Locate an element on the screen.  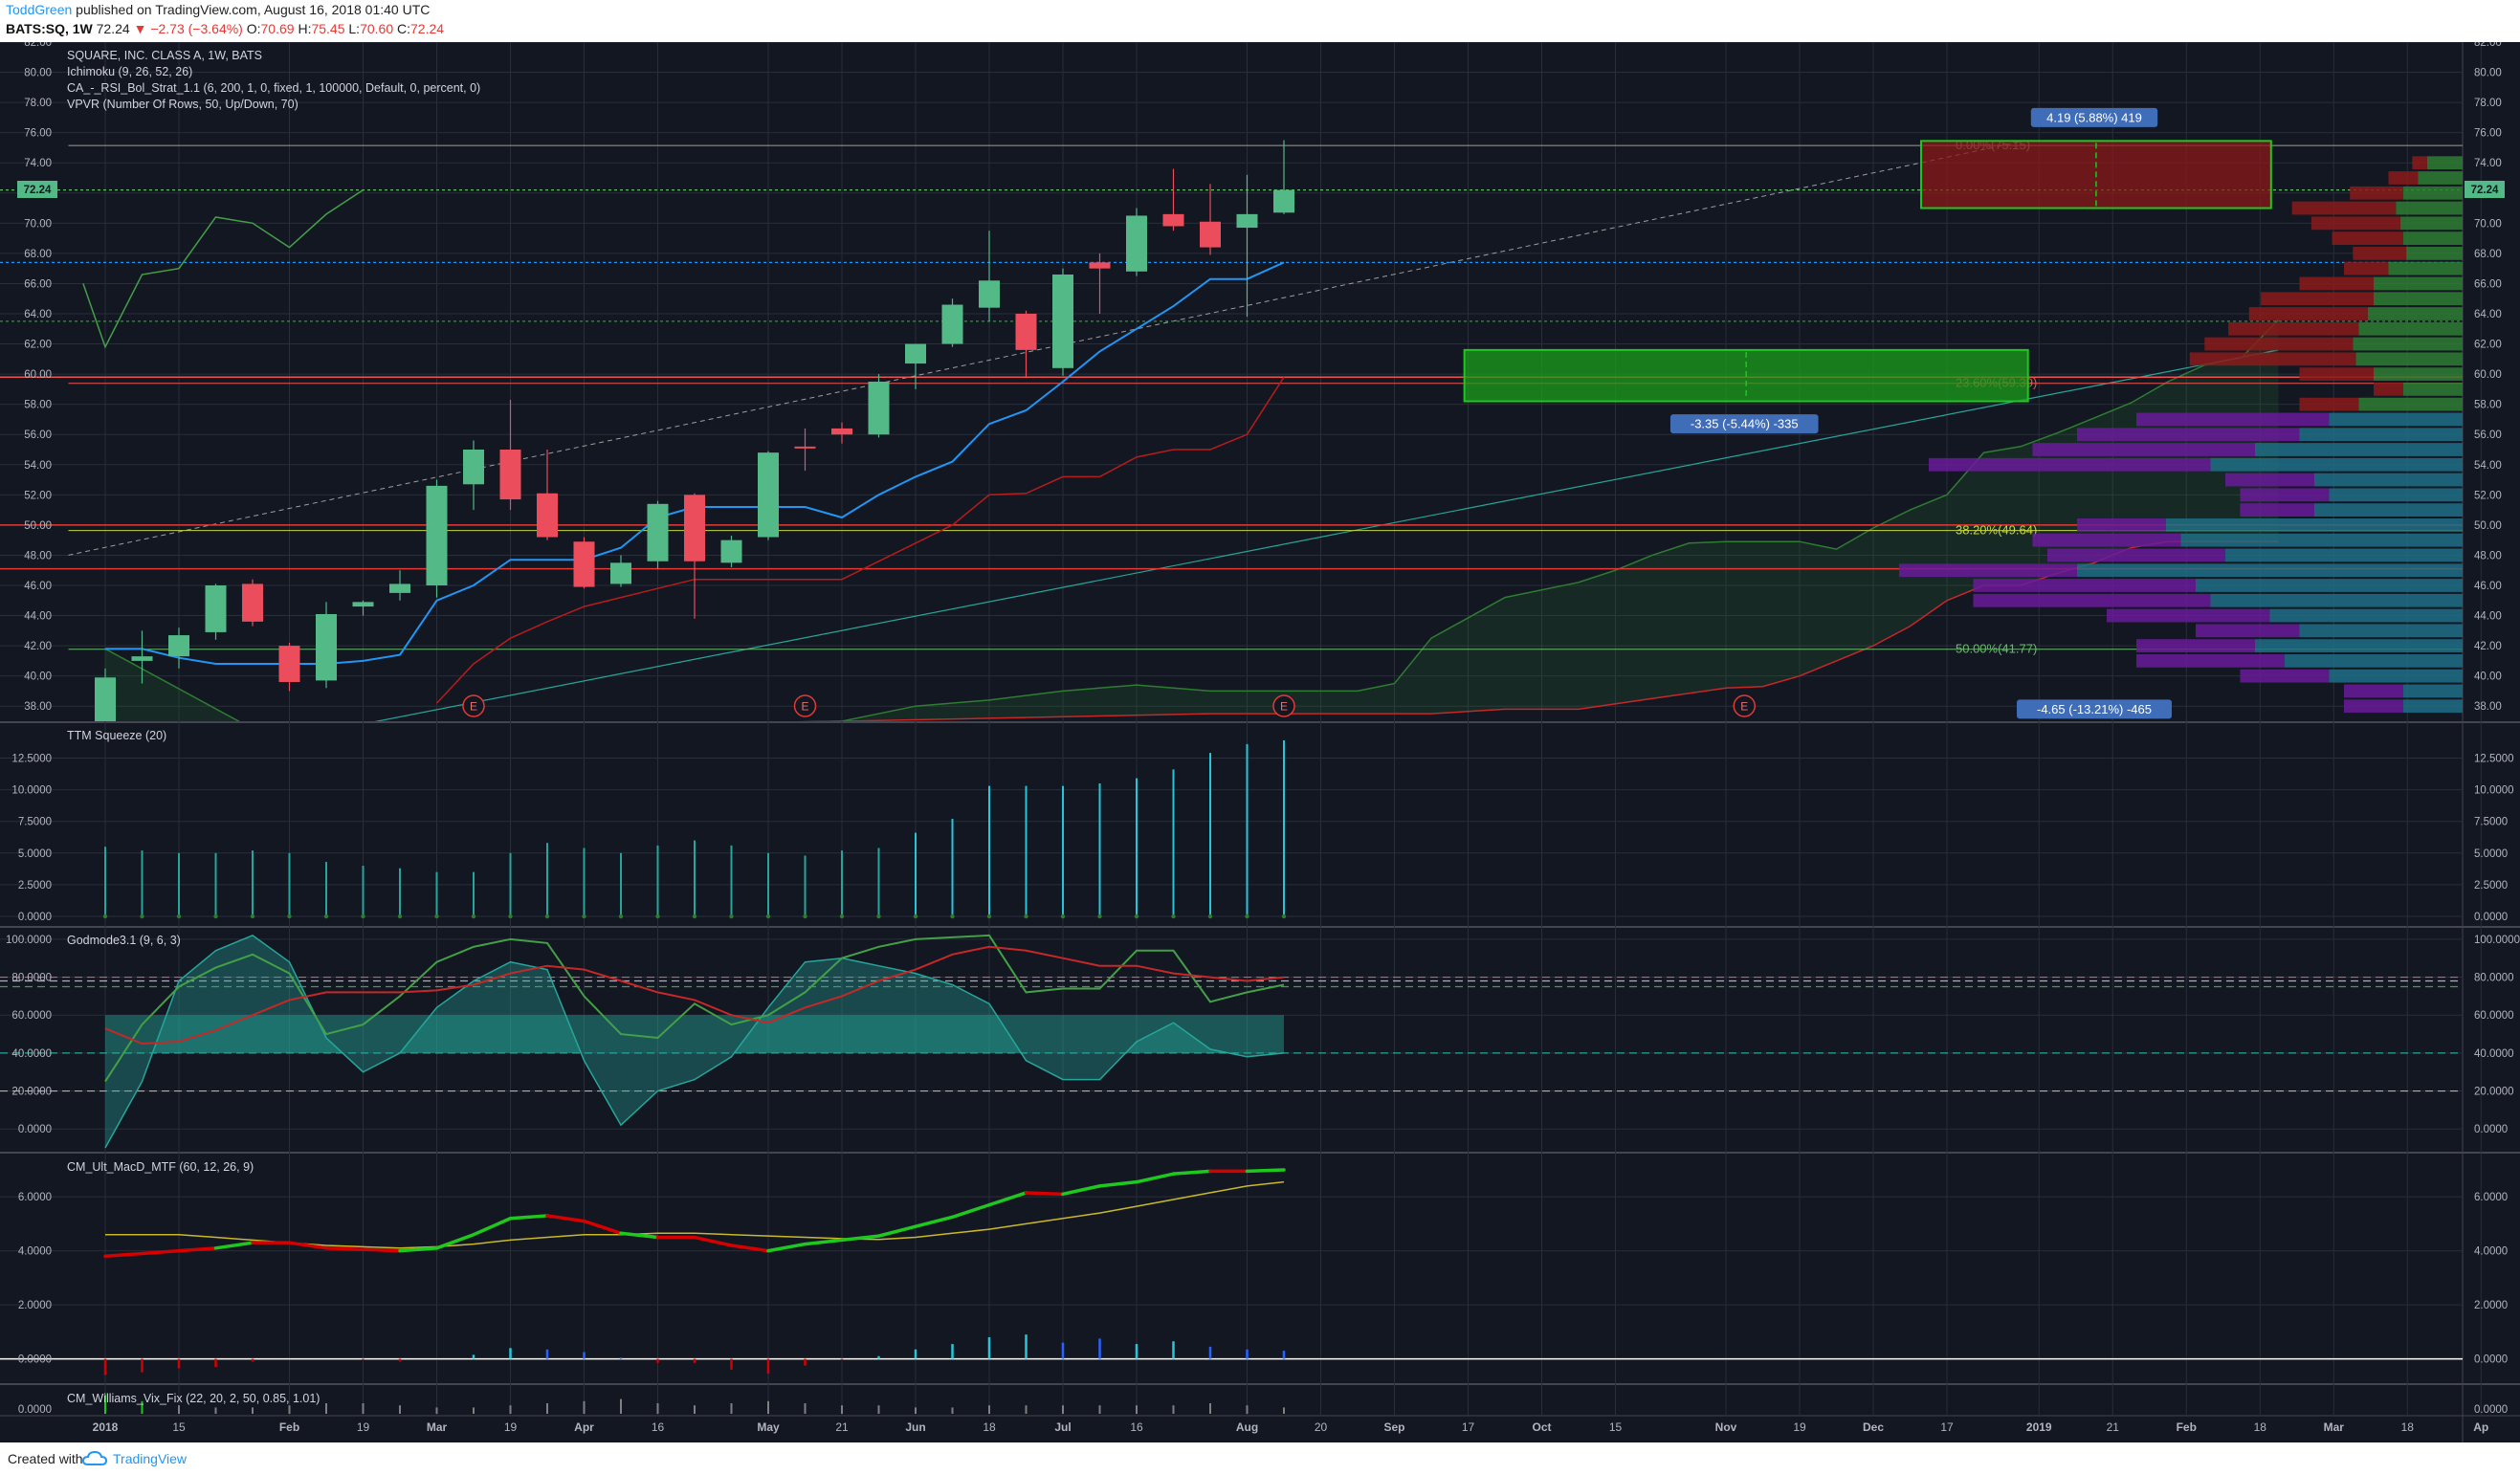
time-tick-label: Jul is located at coordinates (1062, 1427).